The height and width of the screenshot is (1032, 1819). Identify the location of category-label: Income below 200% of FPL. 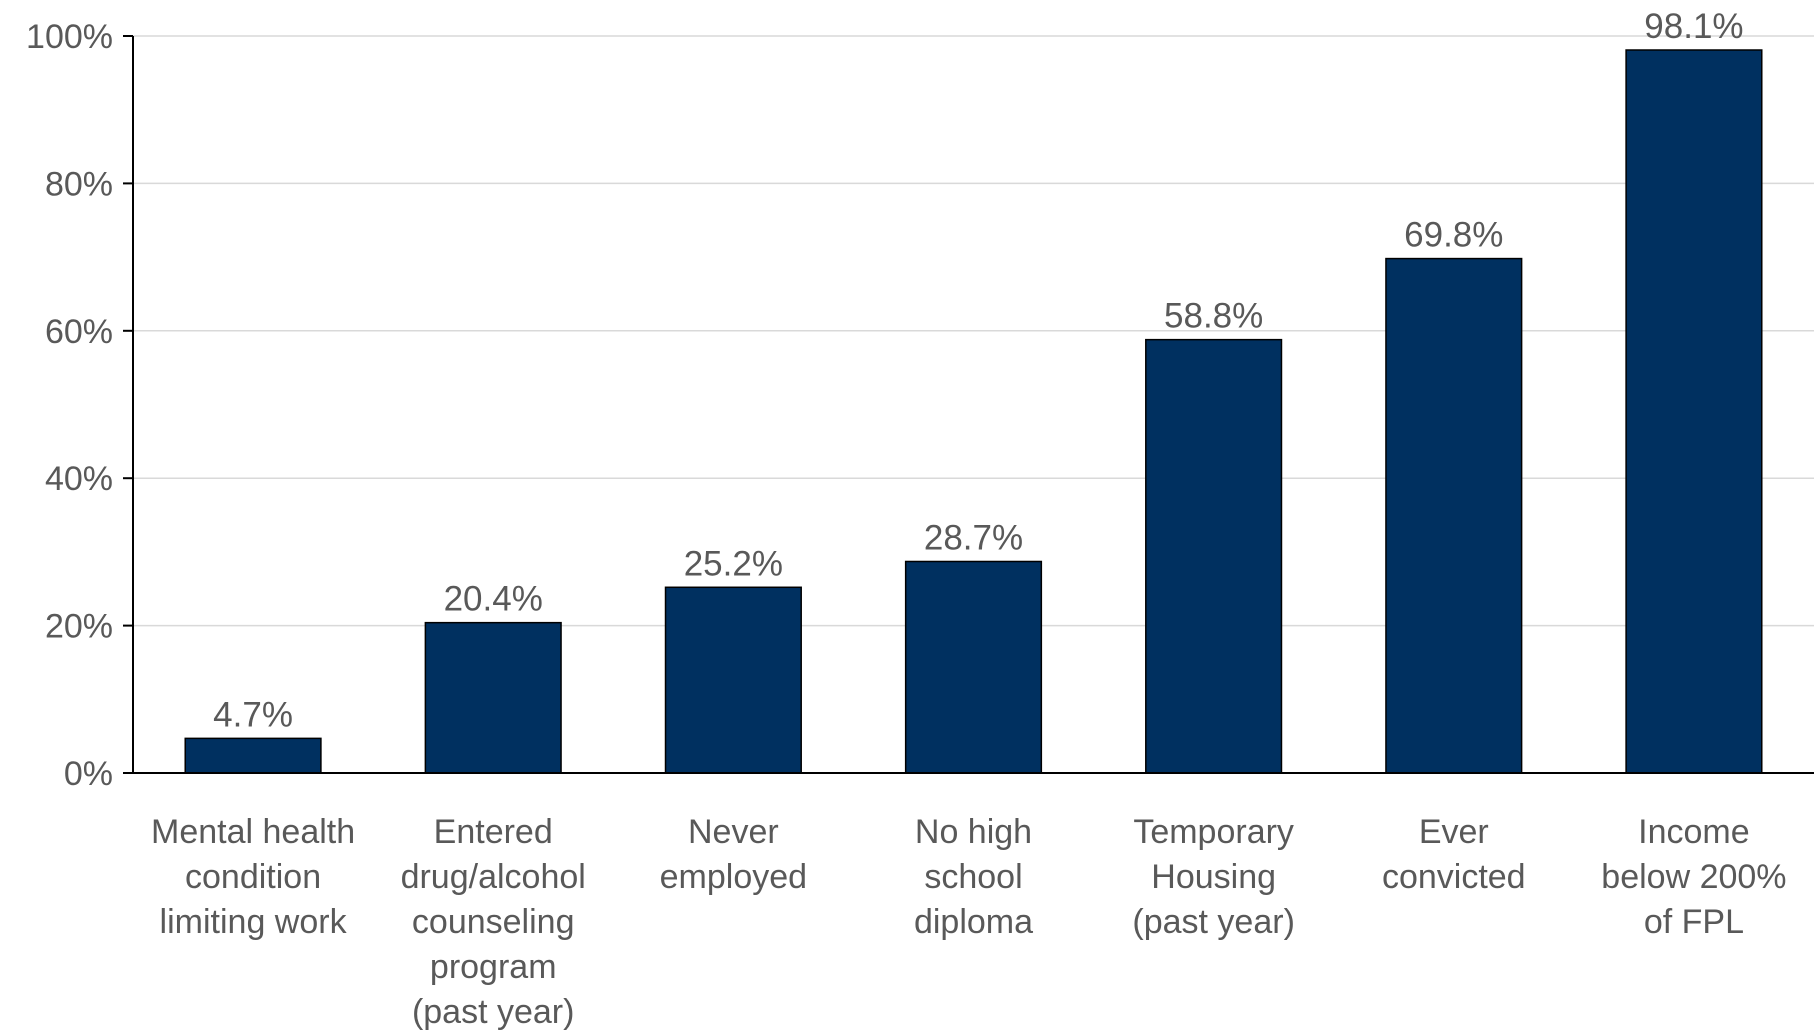
(1693, 877).